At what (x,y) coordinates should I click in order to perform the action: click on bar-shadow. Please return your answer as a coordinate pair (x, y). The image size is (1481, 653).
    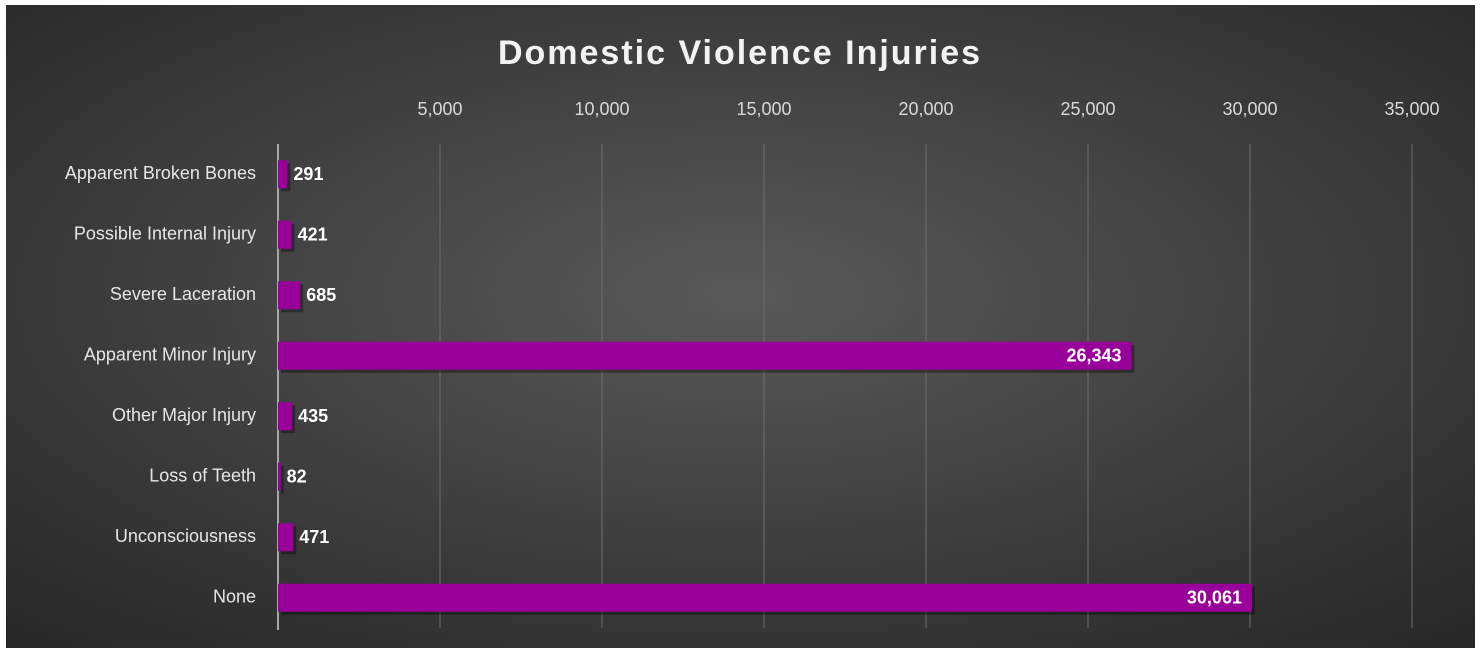
    Looking at the image, I should click on (282, 479).